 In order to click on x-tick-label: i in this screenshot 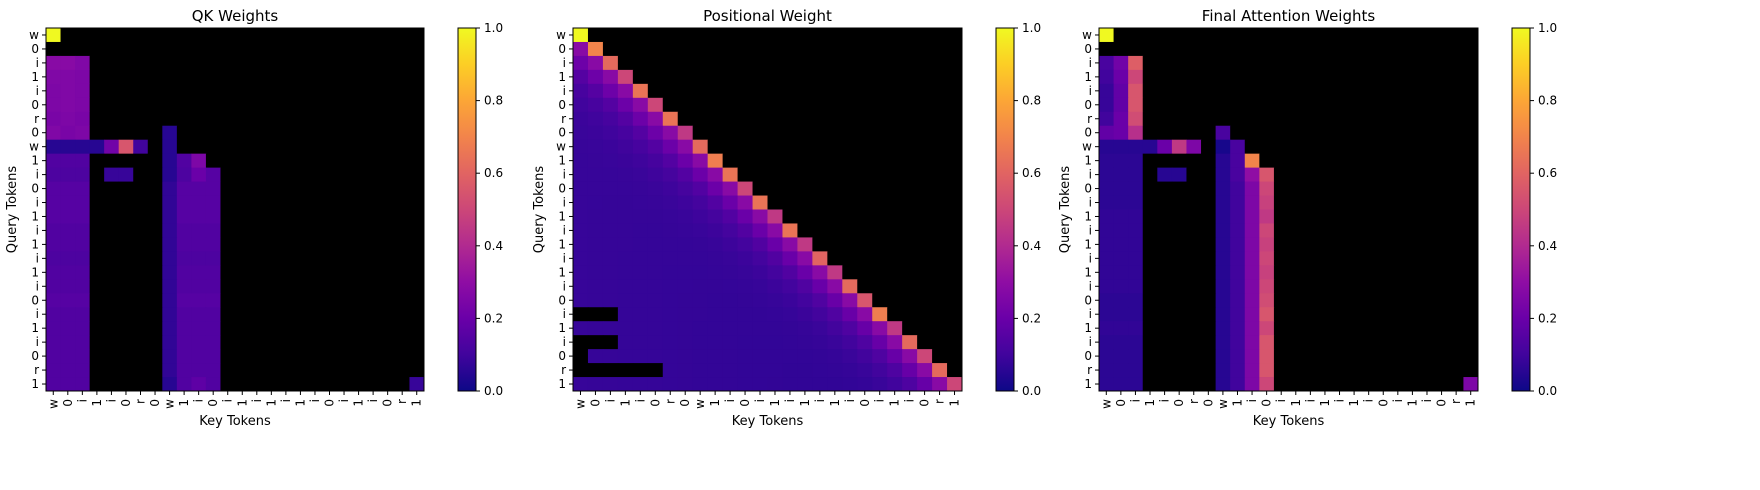, I will do `click(373, 400)`.